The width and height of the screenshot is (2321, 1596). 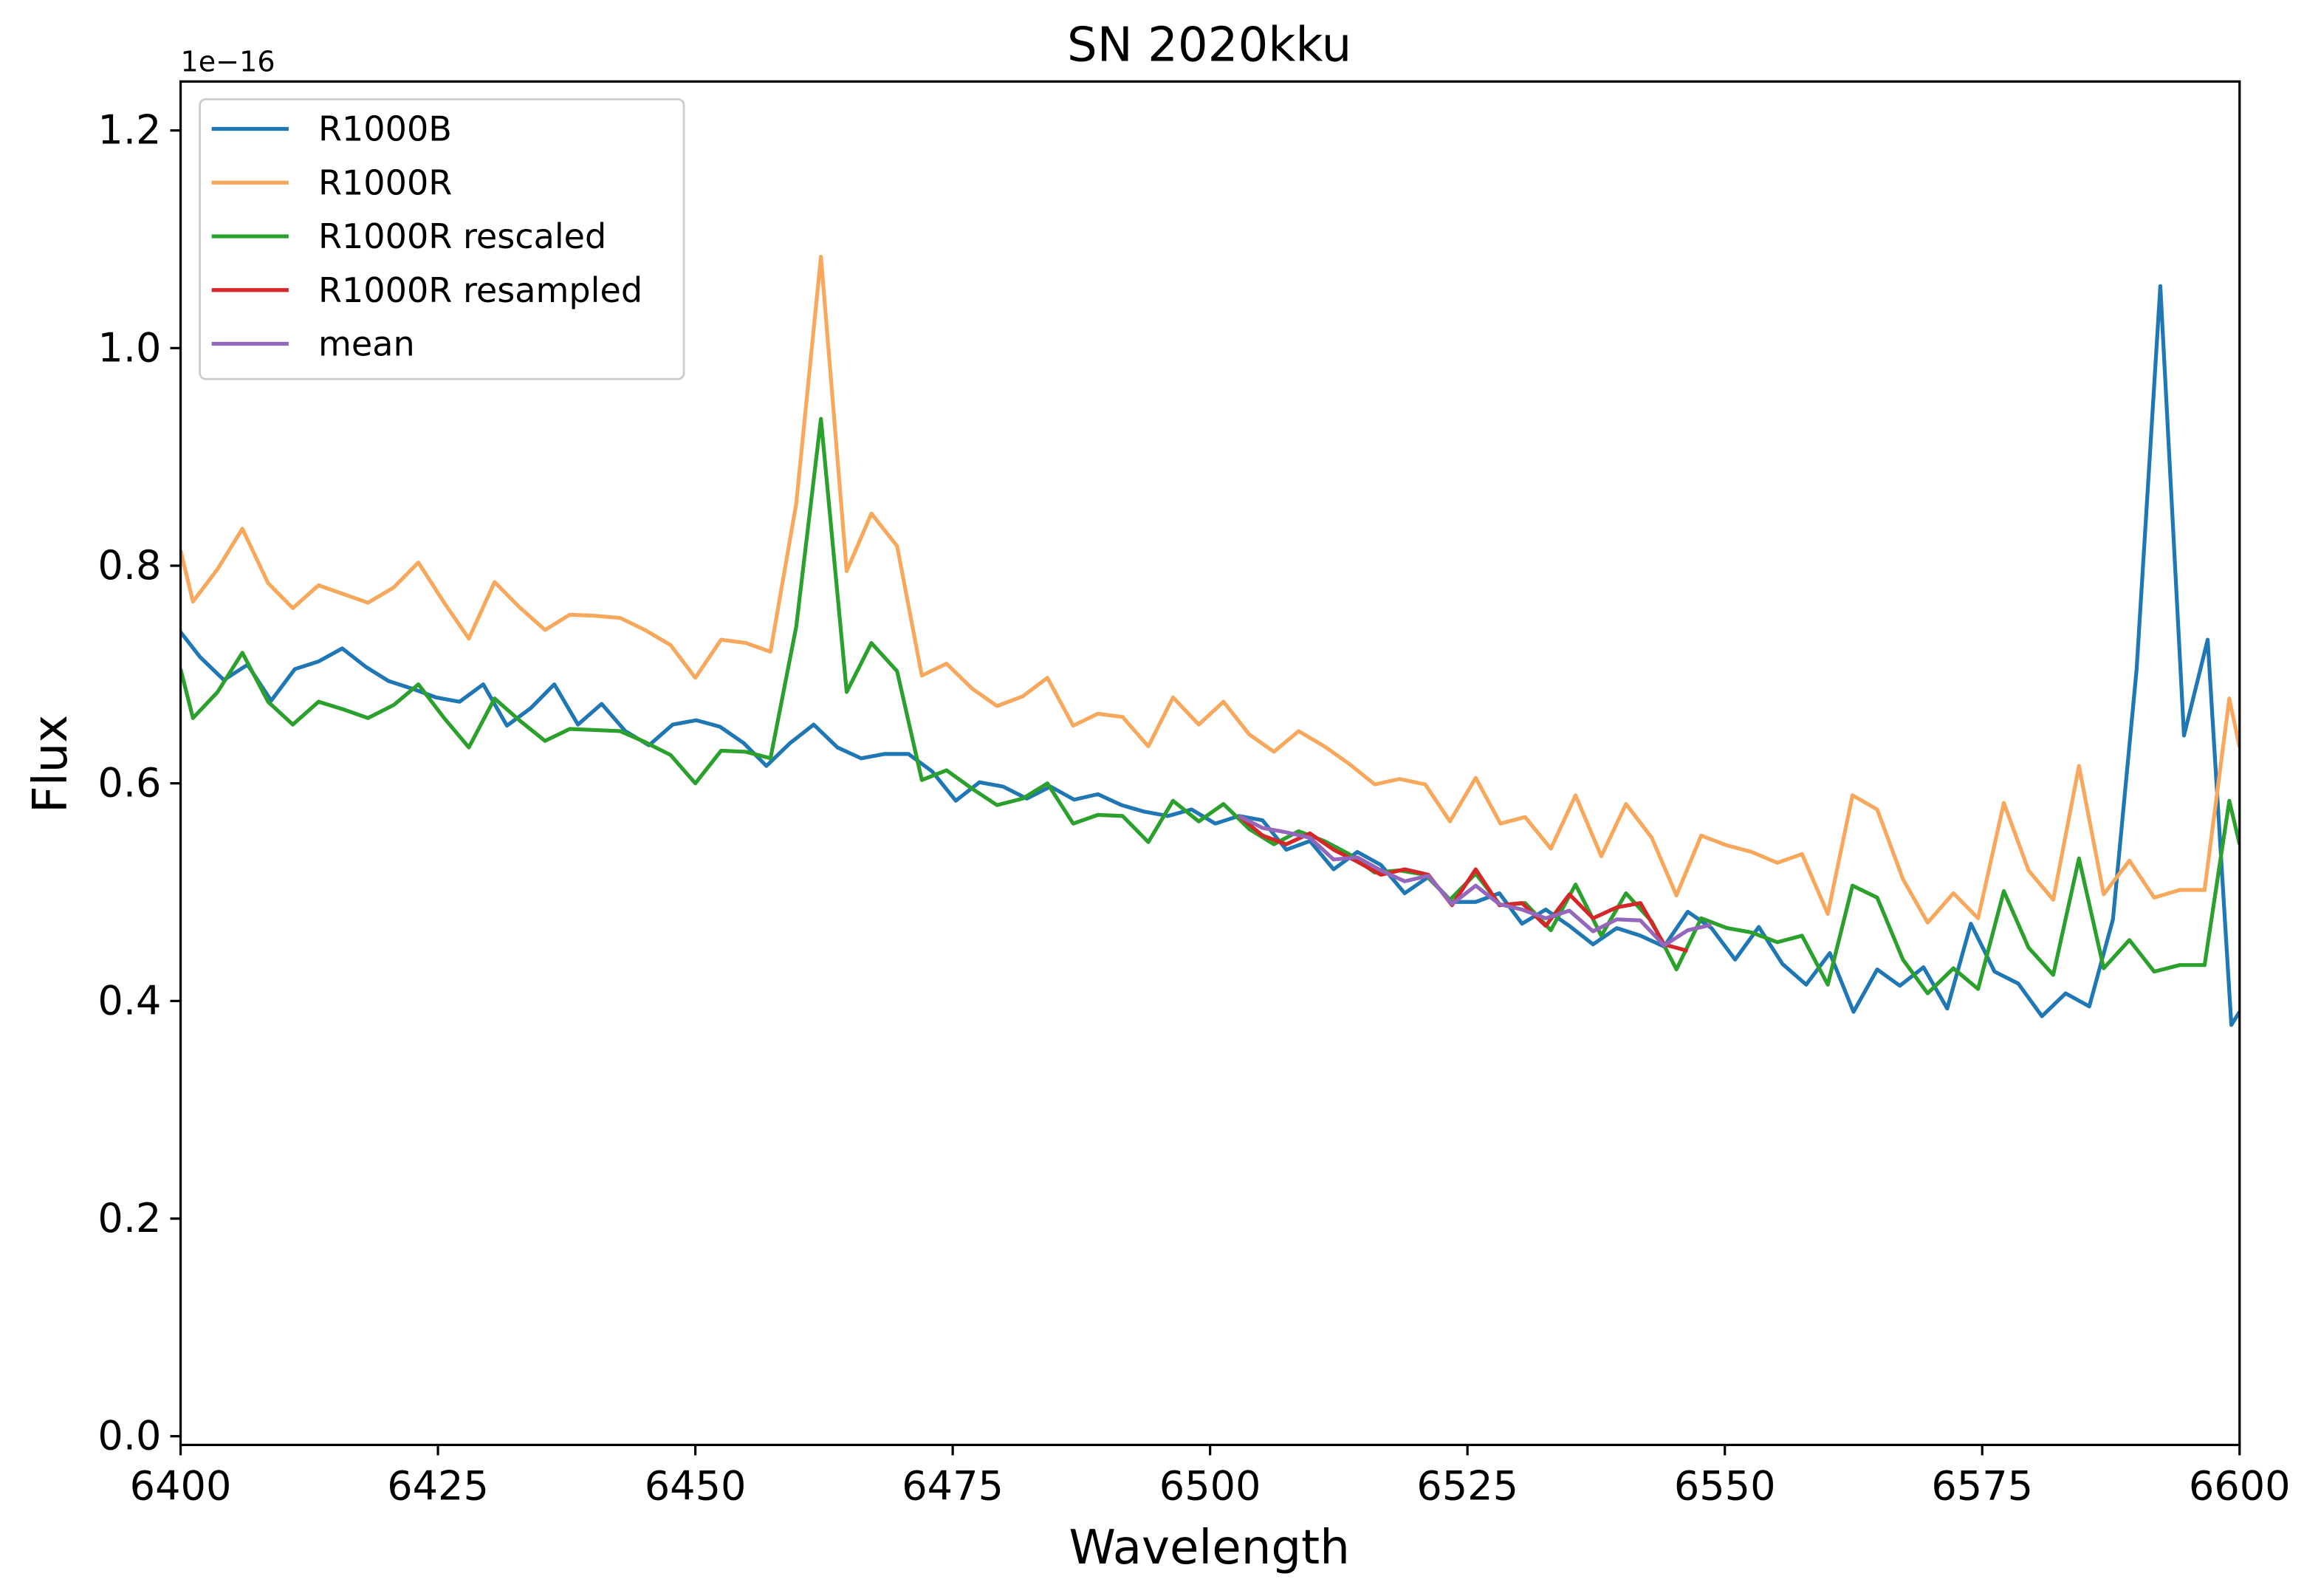 I want to click on x-tick-label: 6425, so click(x=438, y=1486).